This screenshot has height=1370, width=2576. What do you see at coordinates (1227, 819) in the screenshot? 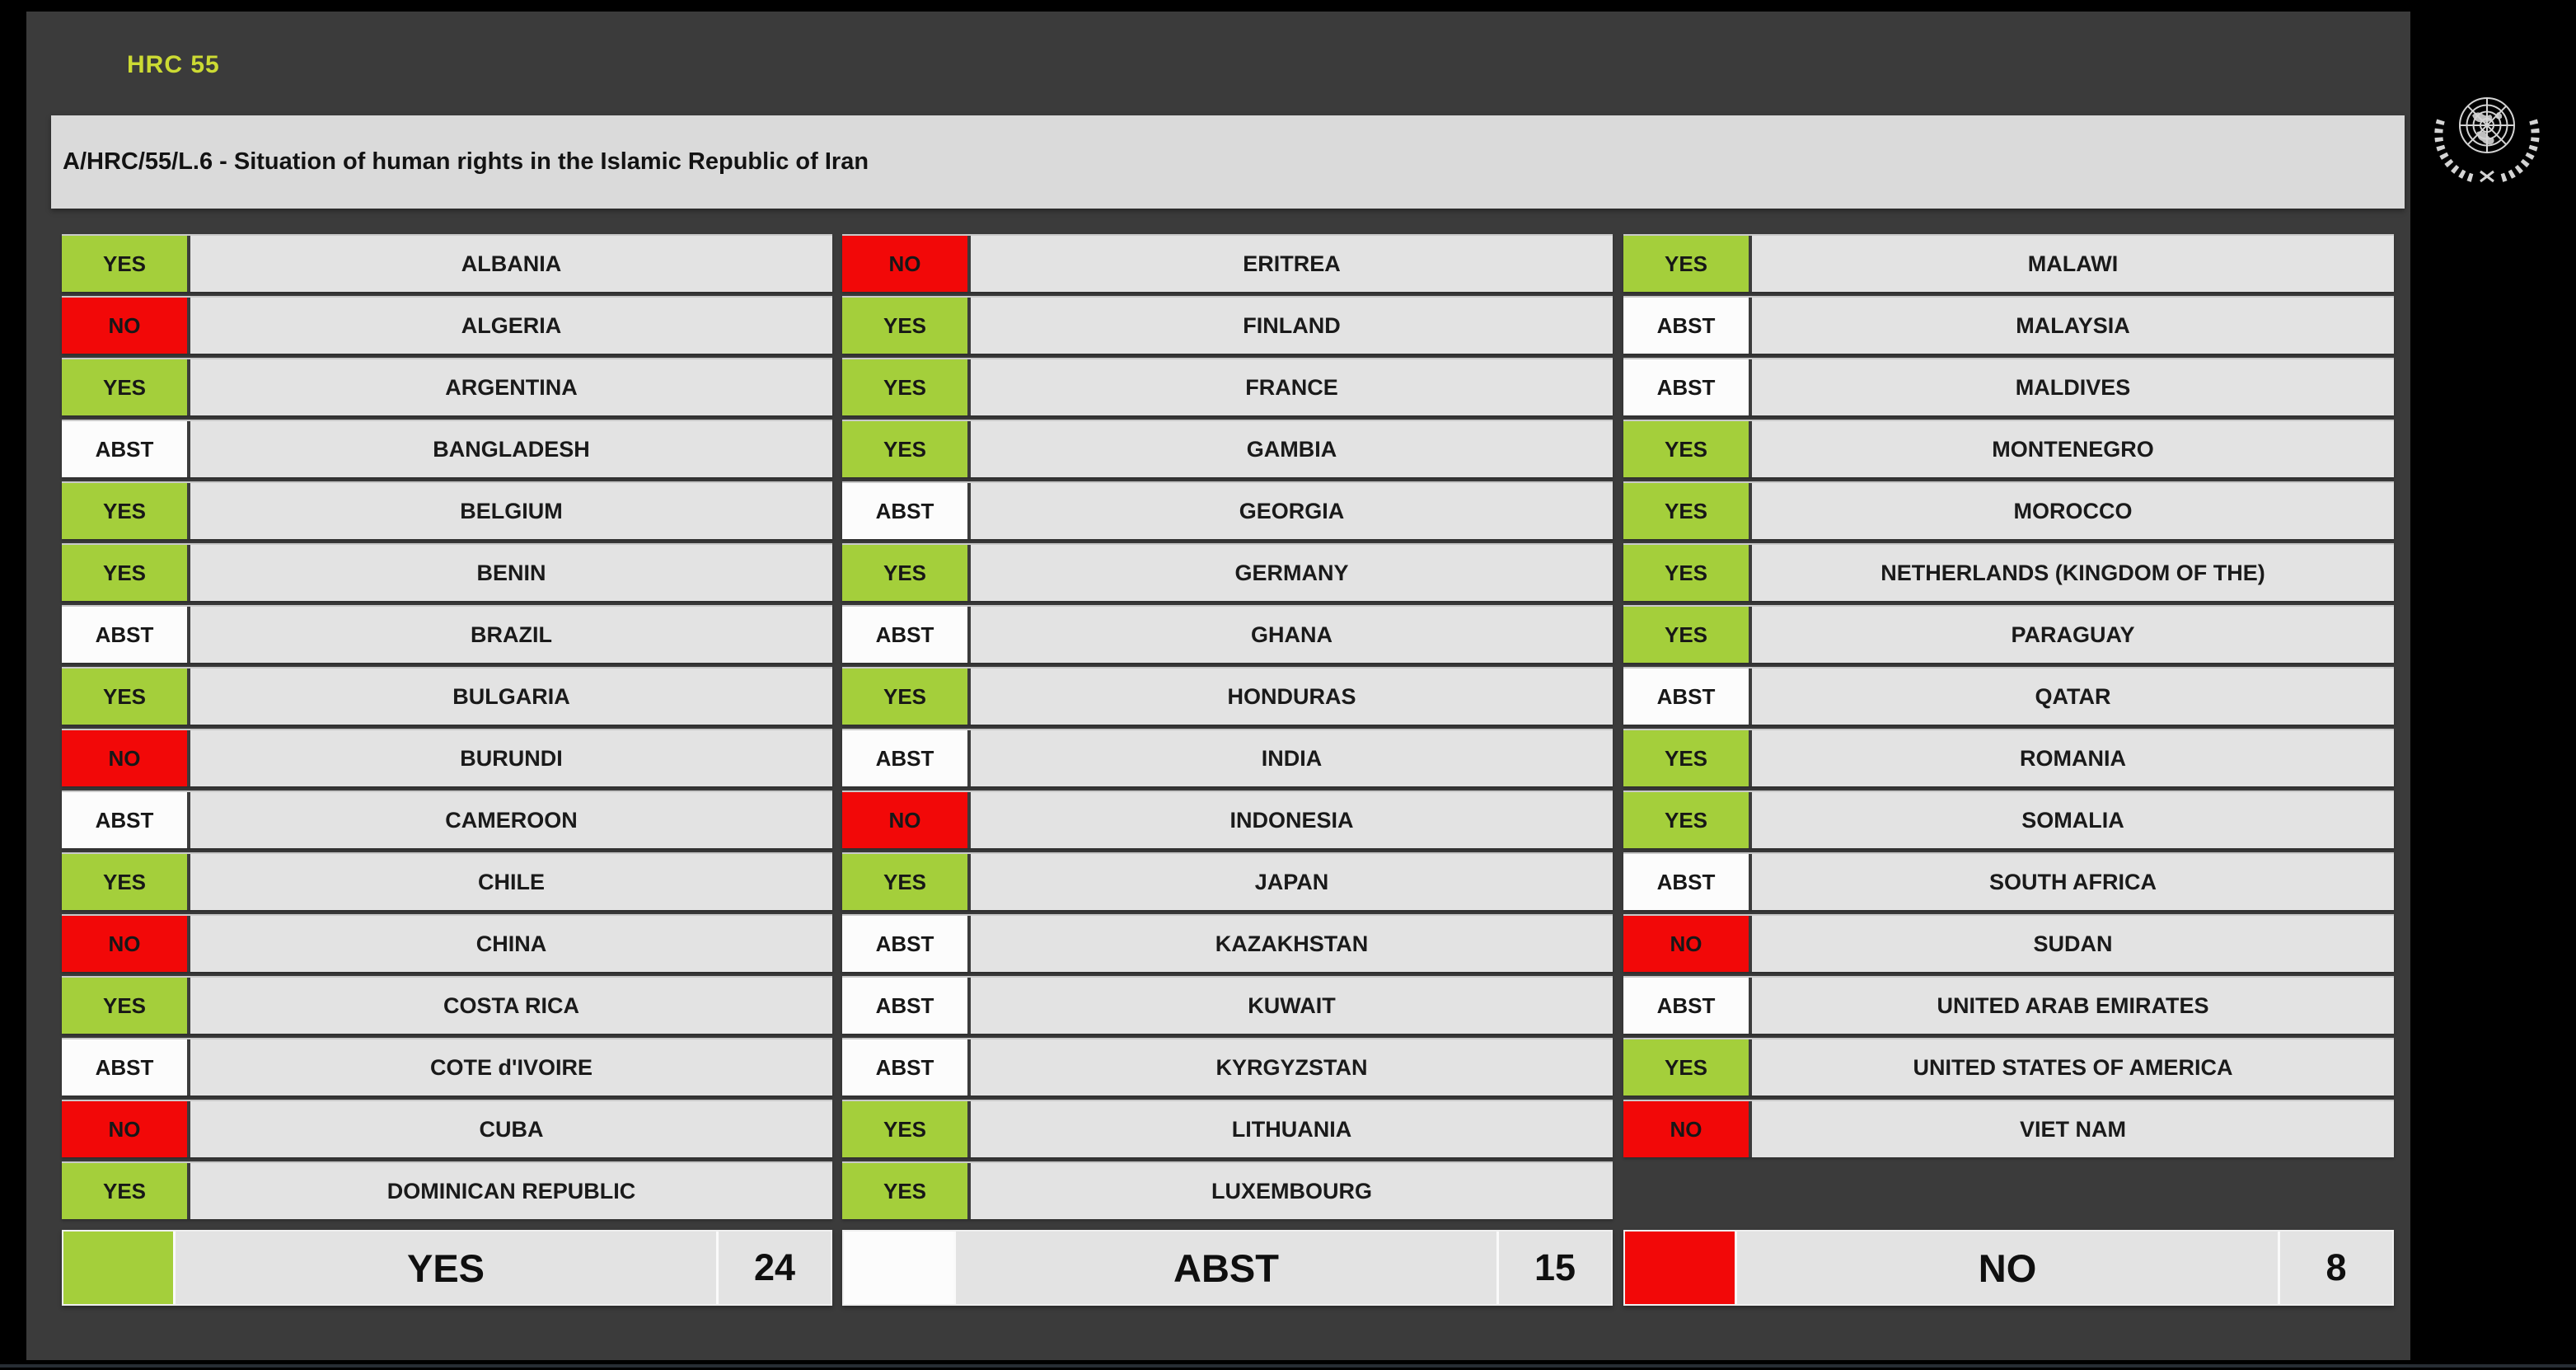
I see `vote-row: NO INDONESIA` at bounding box center [1227, 819].